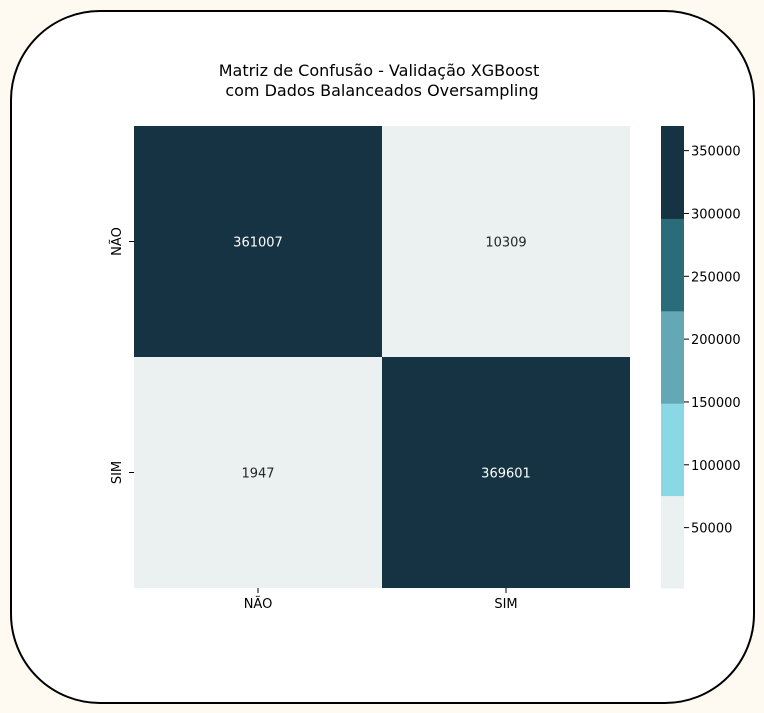 This screenshot has width=764, height=713. I want to click on colorbar-tick-label: 50000, so click(711, 529).